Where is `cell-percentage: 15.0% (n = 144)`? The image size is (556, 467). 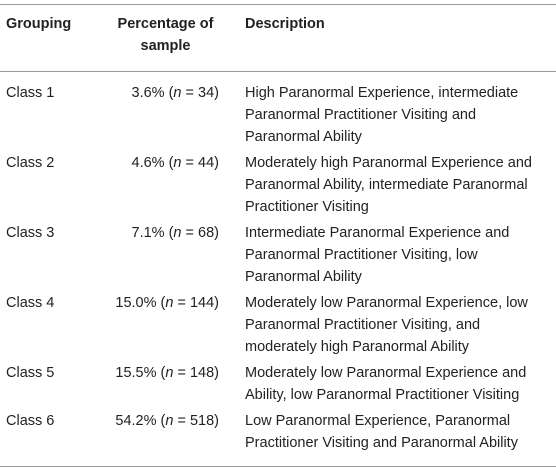 cell-percentage: 15.0% (n = 144) is located at coordinates (167, 303).